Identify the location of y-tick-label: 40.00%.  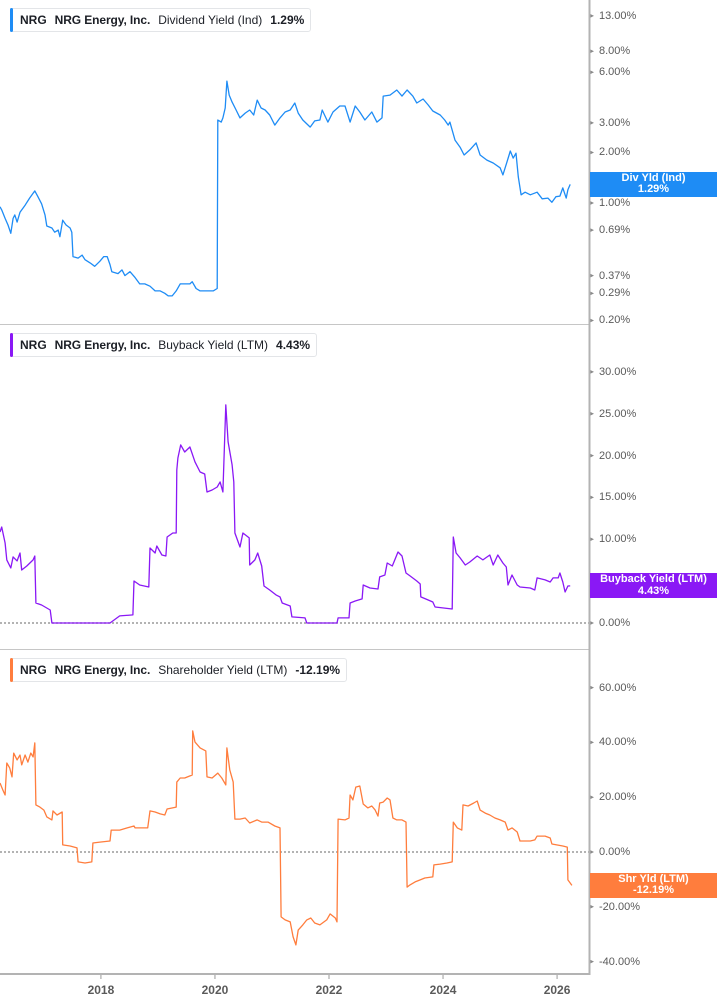
(618, 742).